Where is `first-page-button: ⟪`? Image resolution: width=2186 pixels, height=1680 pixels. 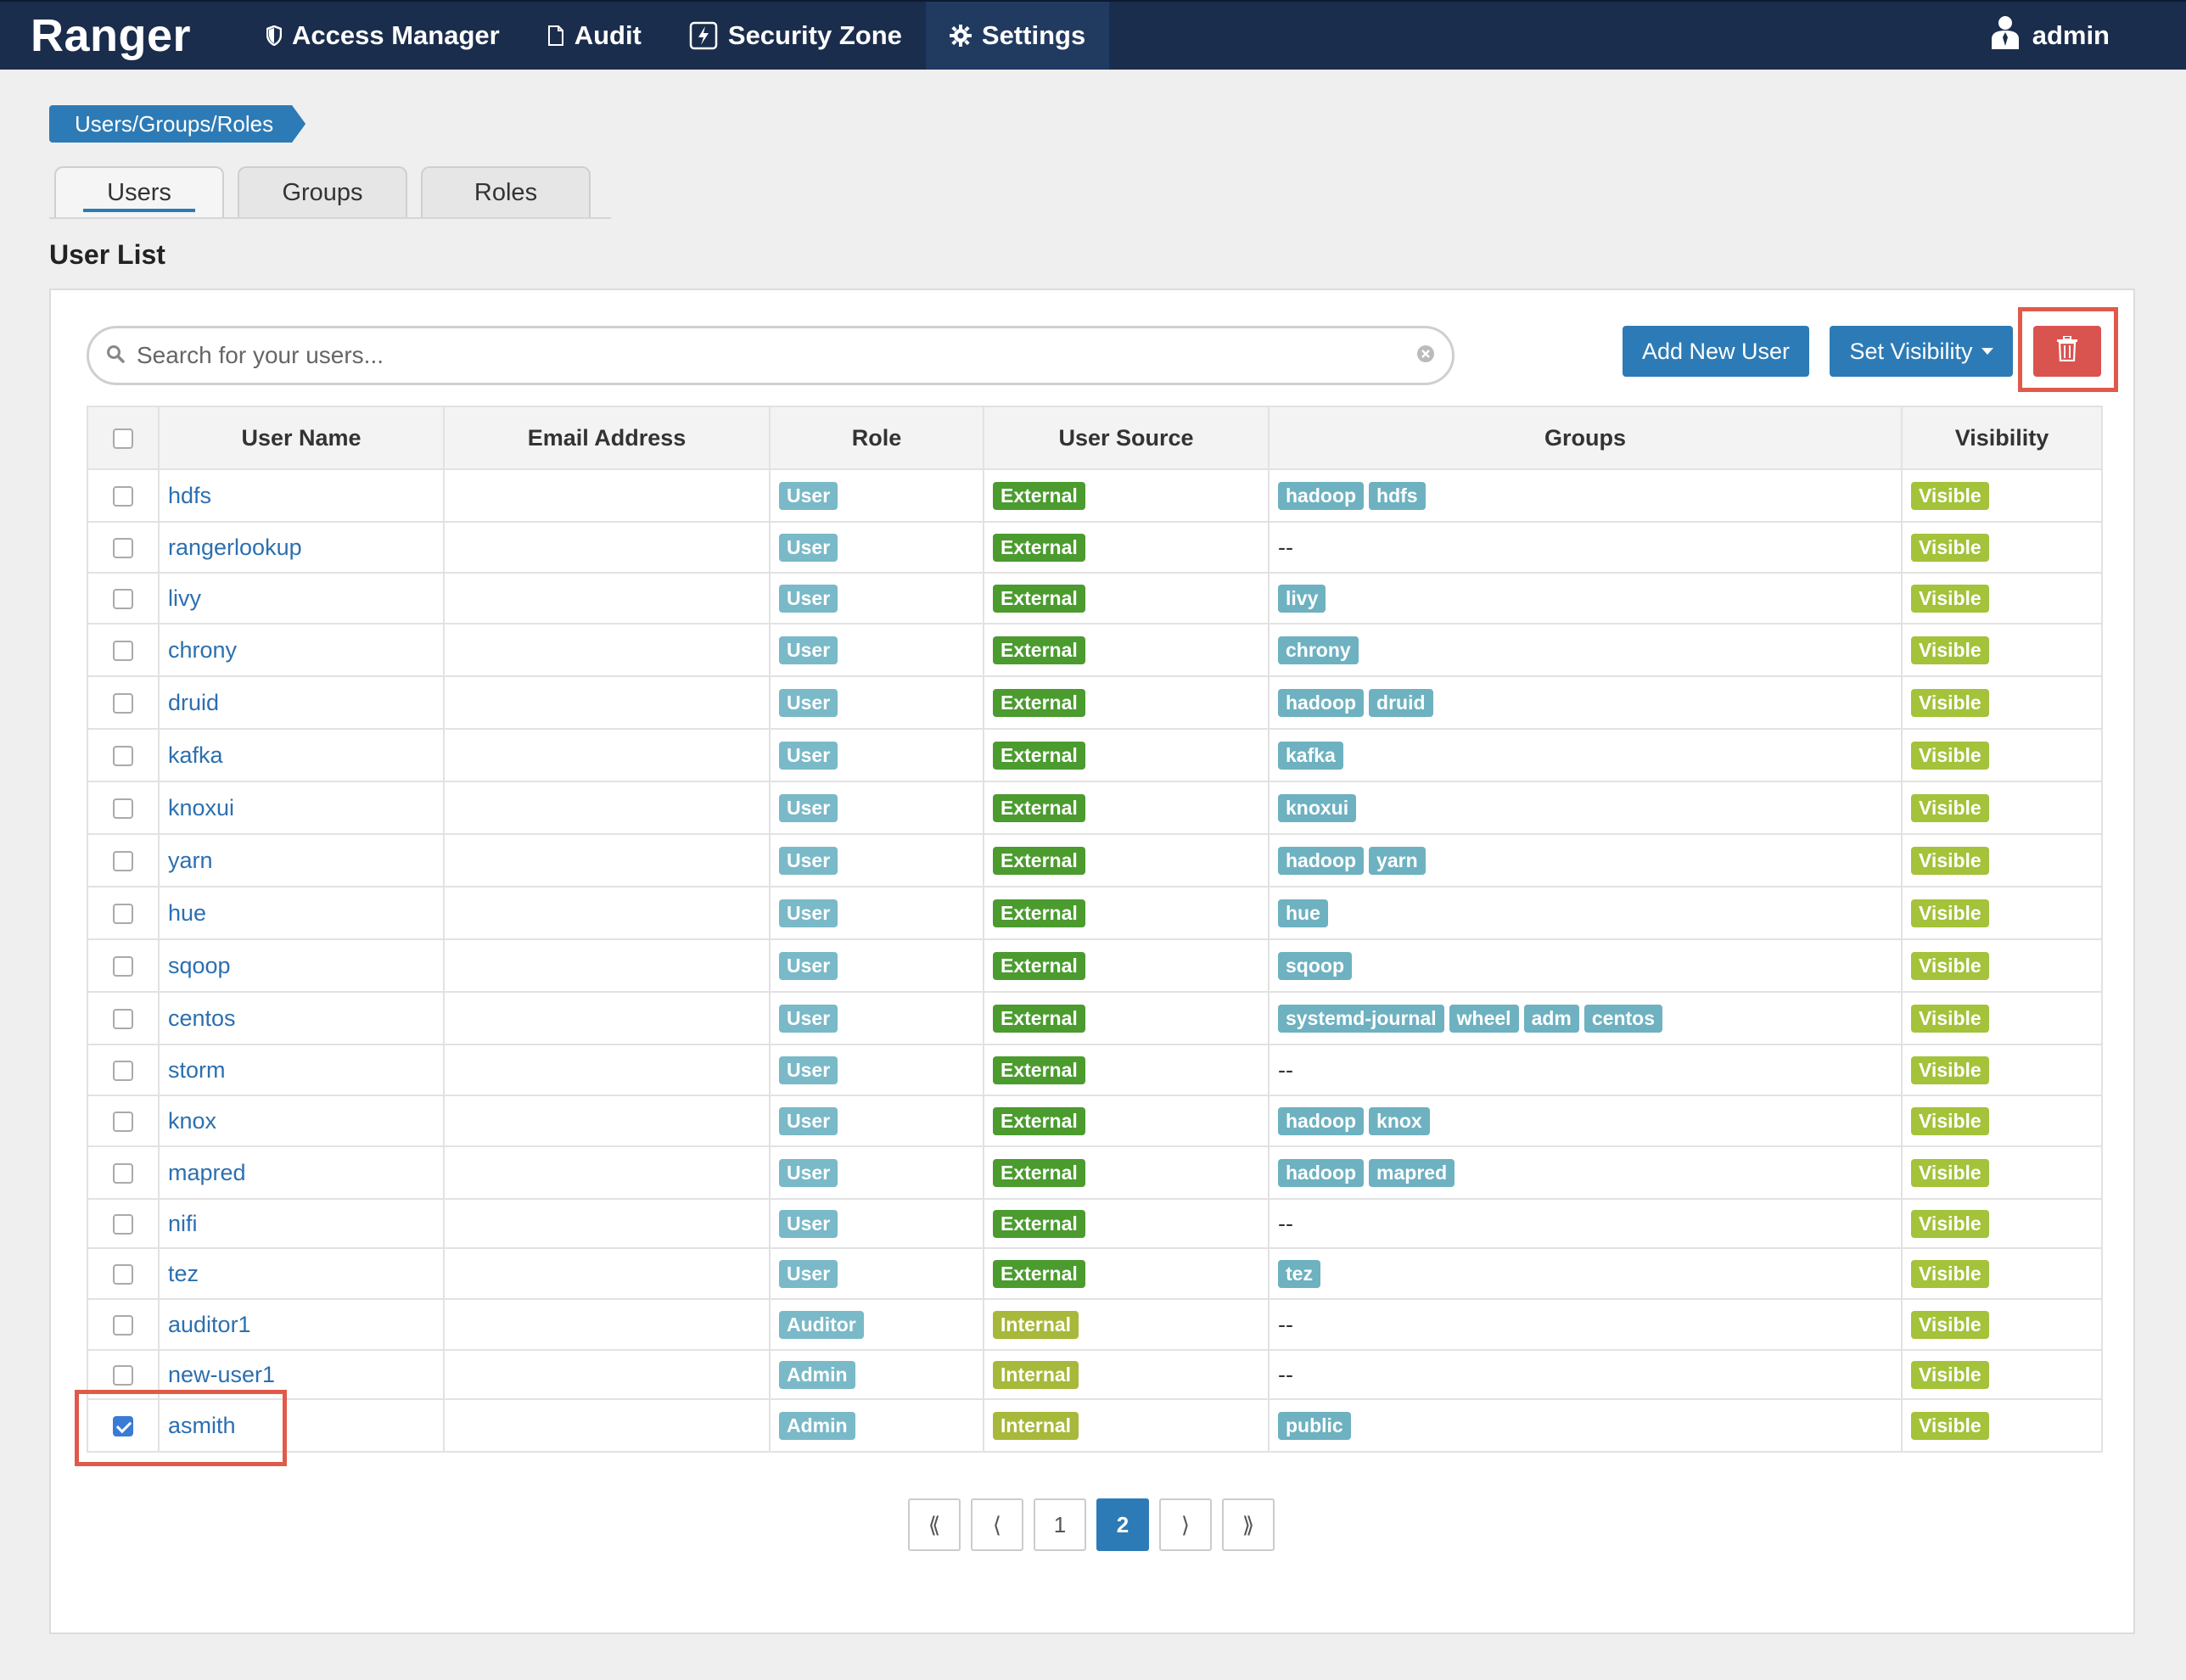
first-page-button: ⟪ is located at coordinates (934, 1524).